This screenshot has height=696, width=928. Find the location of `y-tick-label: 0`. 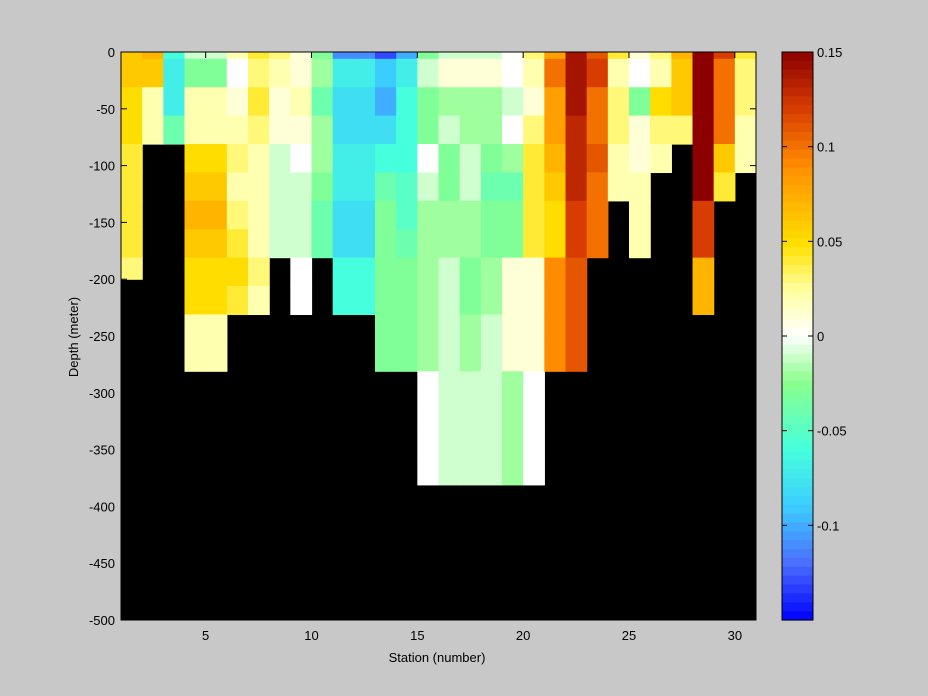

y-tick-label: 0 is located at coordinates (111, 52).